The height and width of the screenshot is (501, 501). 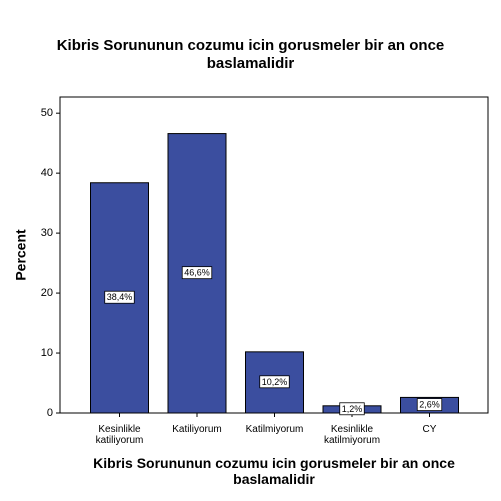 What do you see at coordinates (352, 435) in the screenshot?
I see `x-tick-label: Kesinlikle katilmiyorum` at bounding box center [352, 435].